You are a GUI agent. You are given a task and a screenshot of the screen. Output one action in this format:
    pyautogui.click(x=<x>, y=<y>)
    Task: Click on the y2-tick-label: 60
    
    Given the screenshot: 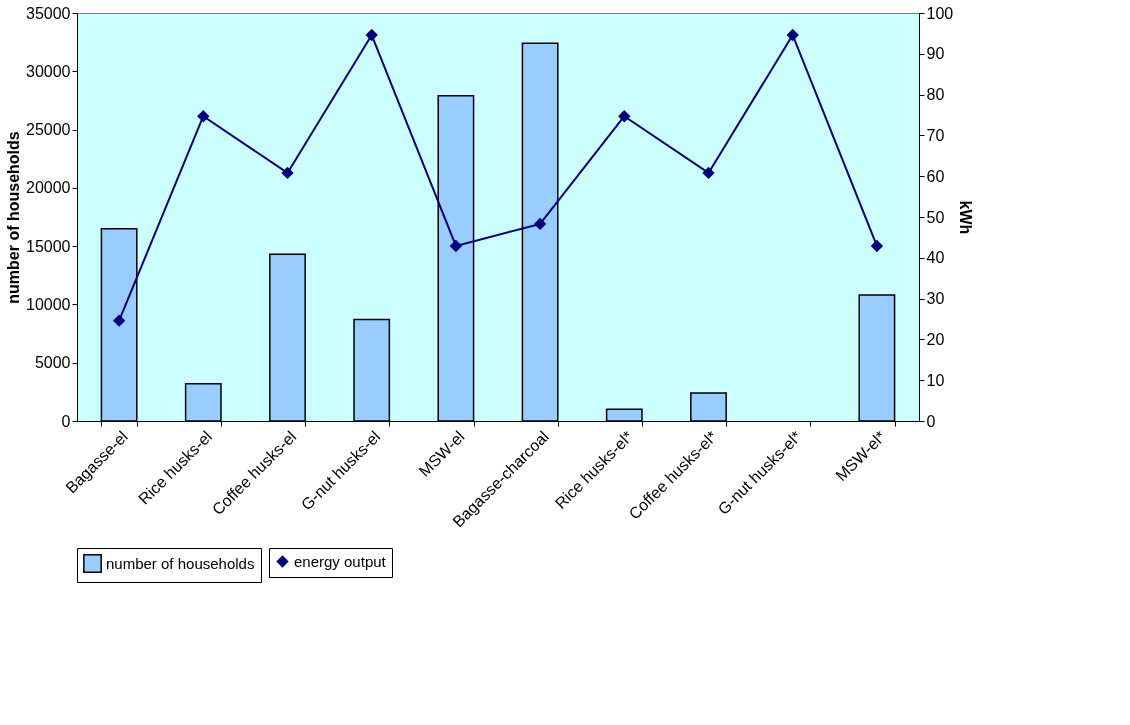 What is the action you would take?
    pyautogui.click(x=935, y=176)
    